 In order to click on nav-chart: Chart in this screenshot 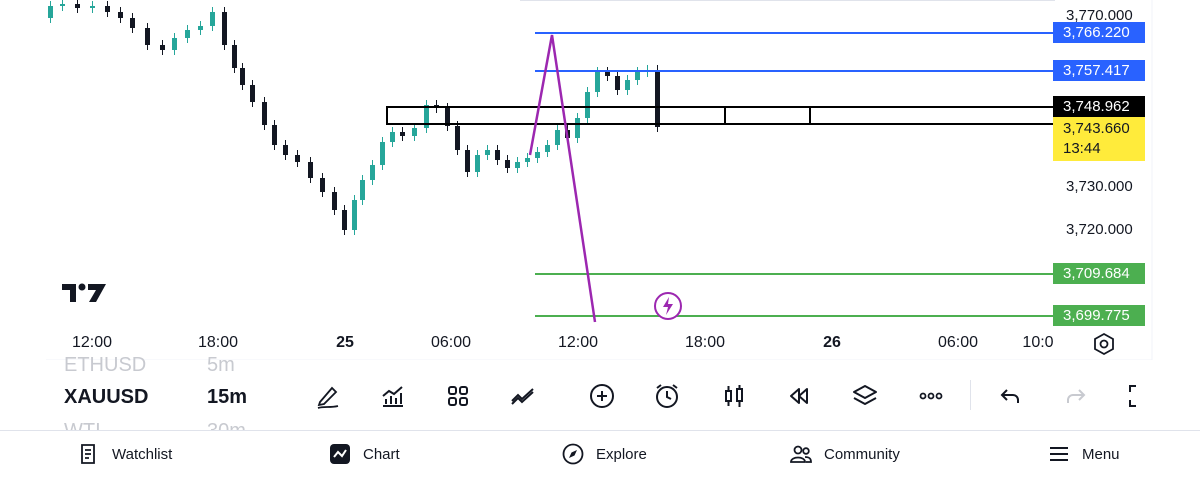, I will do `click(364, 454)`.